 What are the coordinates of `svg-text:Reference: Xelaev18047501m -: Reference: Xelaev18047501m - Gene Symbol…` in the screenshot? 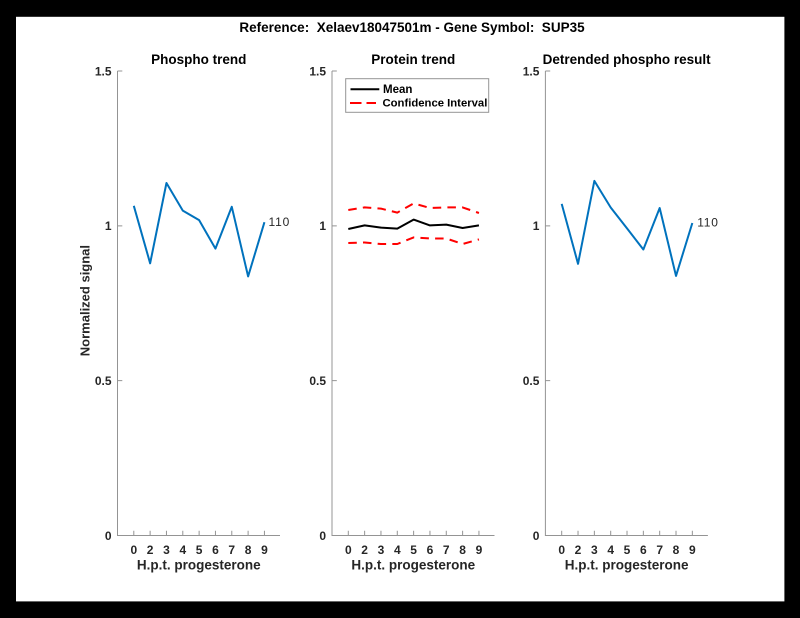 It's located at (412, 27).